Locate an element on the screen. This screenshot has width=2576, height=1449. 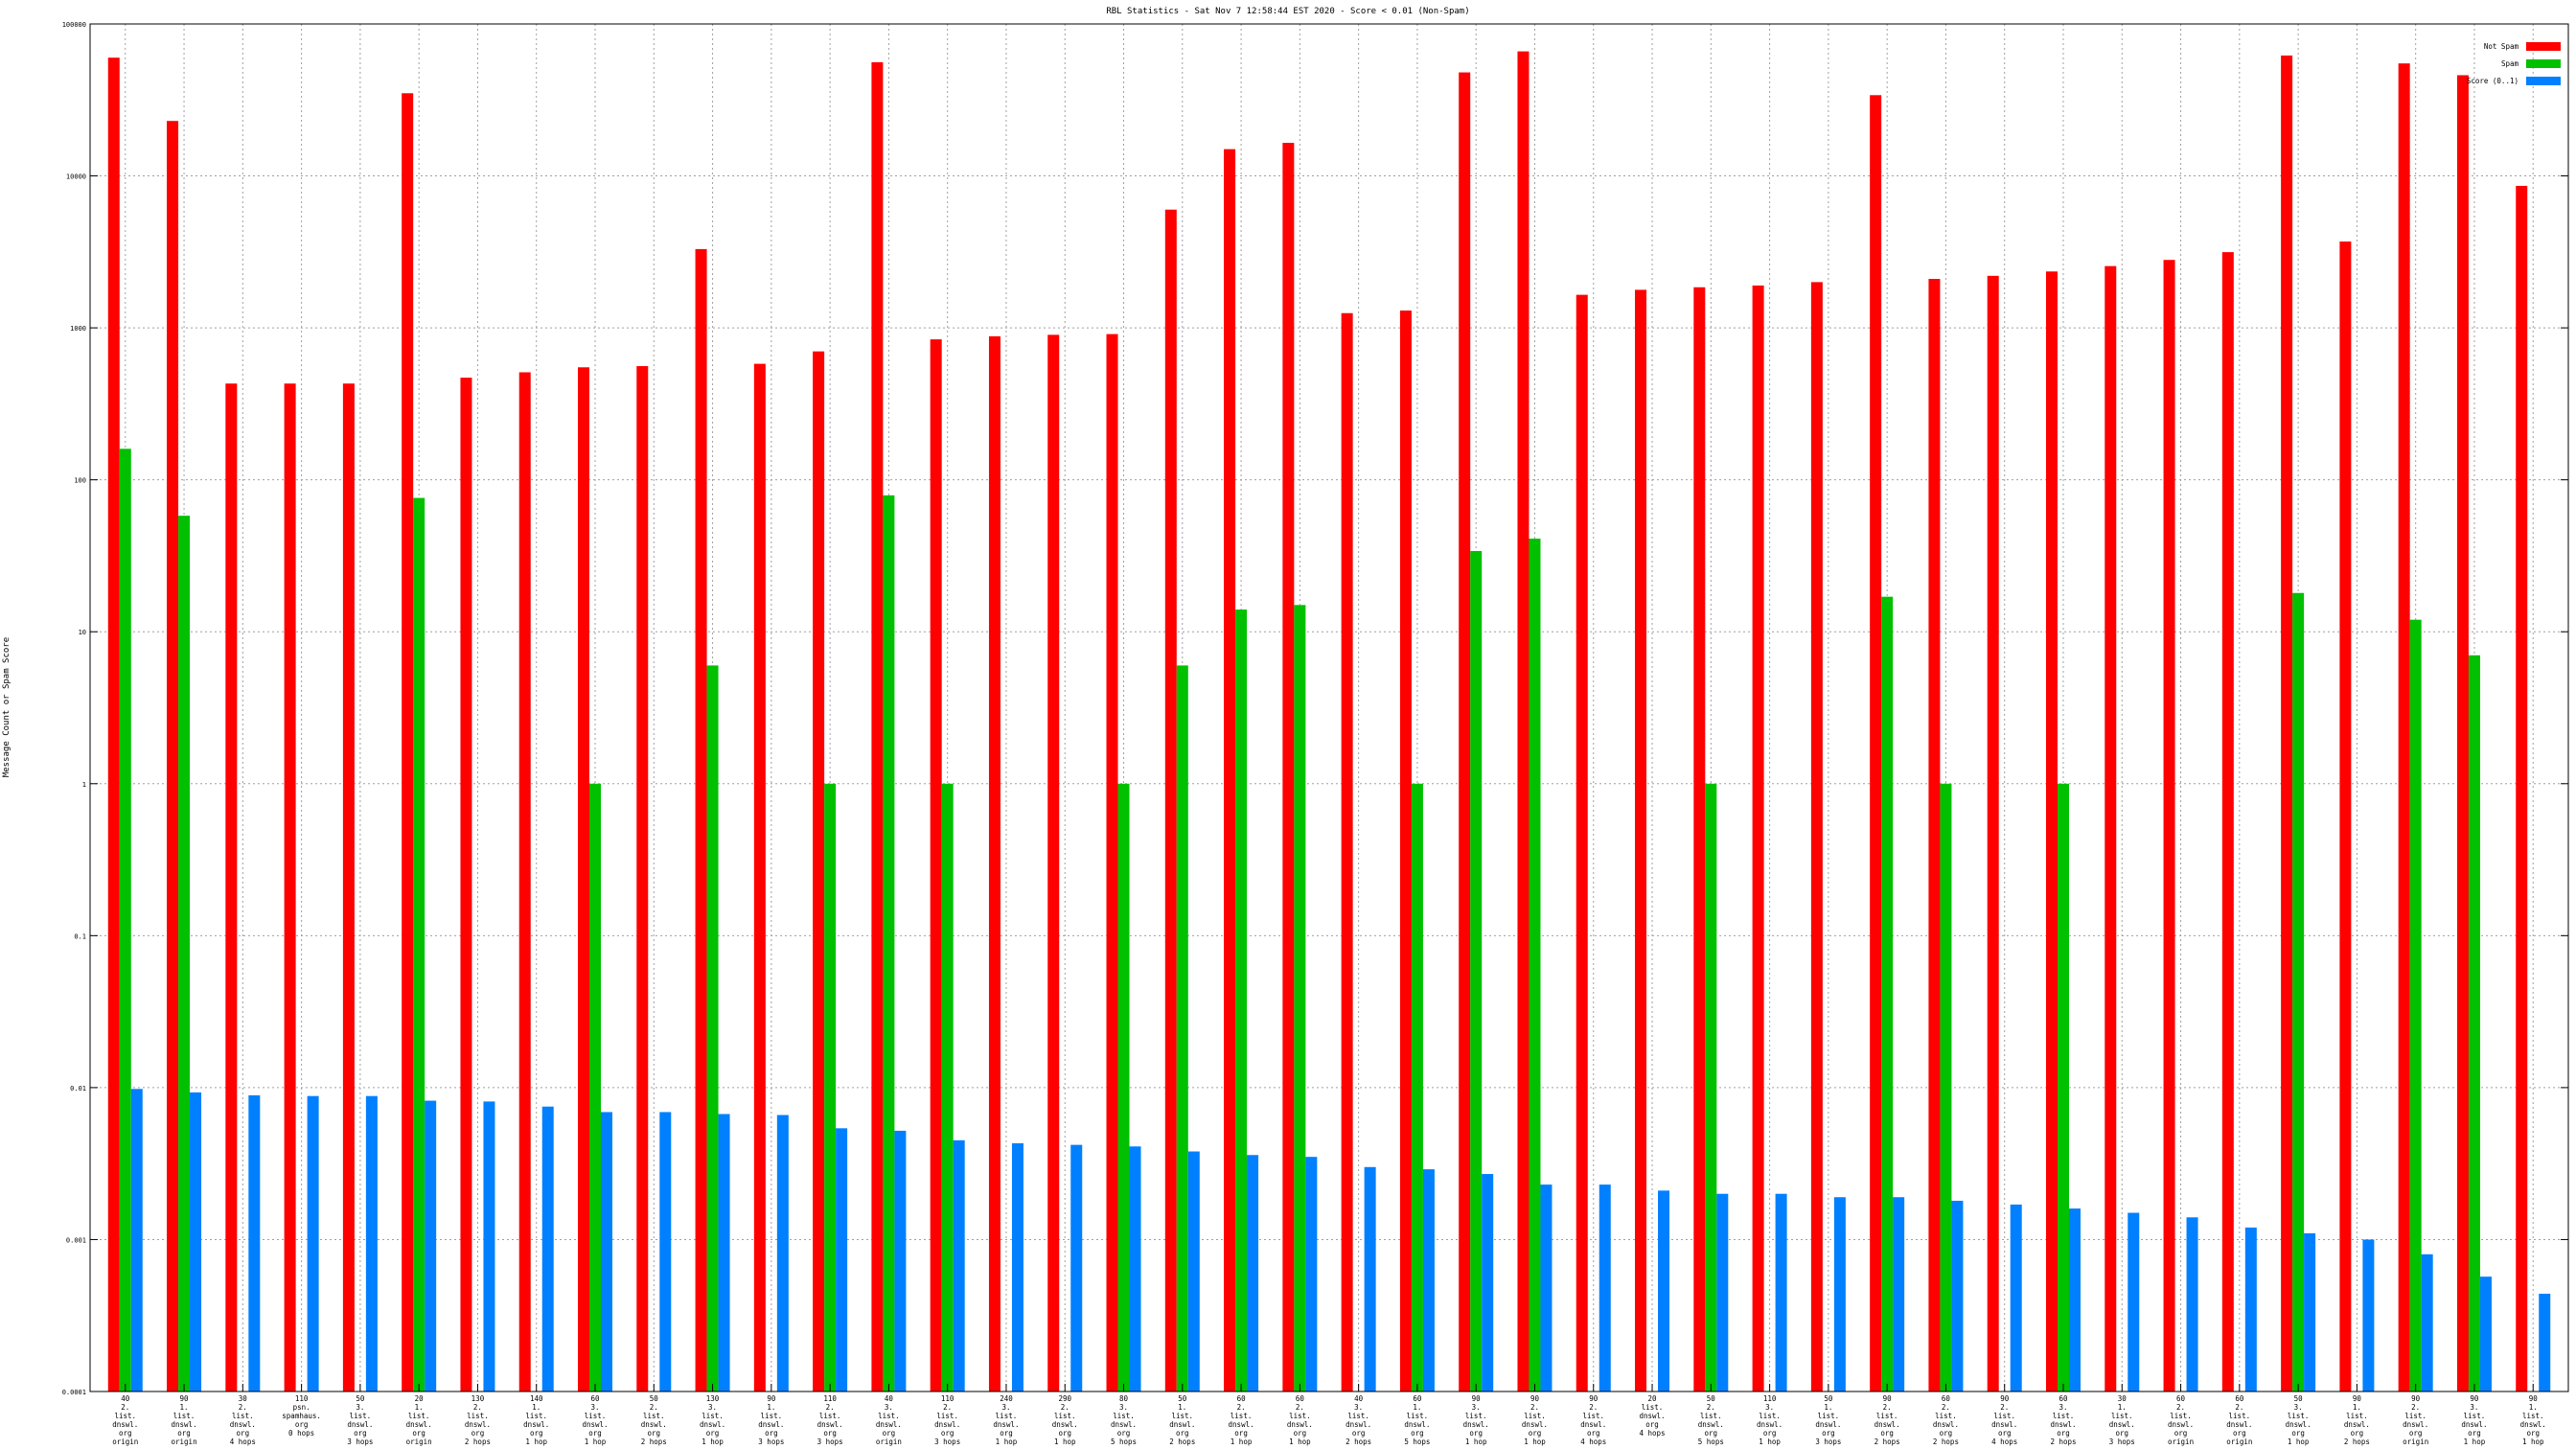
x-tick-label: 20 is located at coordinates (1653, 1398).